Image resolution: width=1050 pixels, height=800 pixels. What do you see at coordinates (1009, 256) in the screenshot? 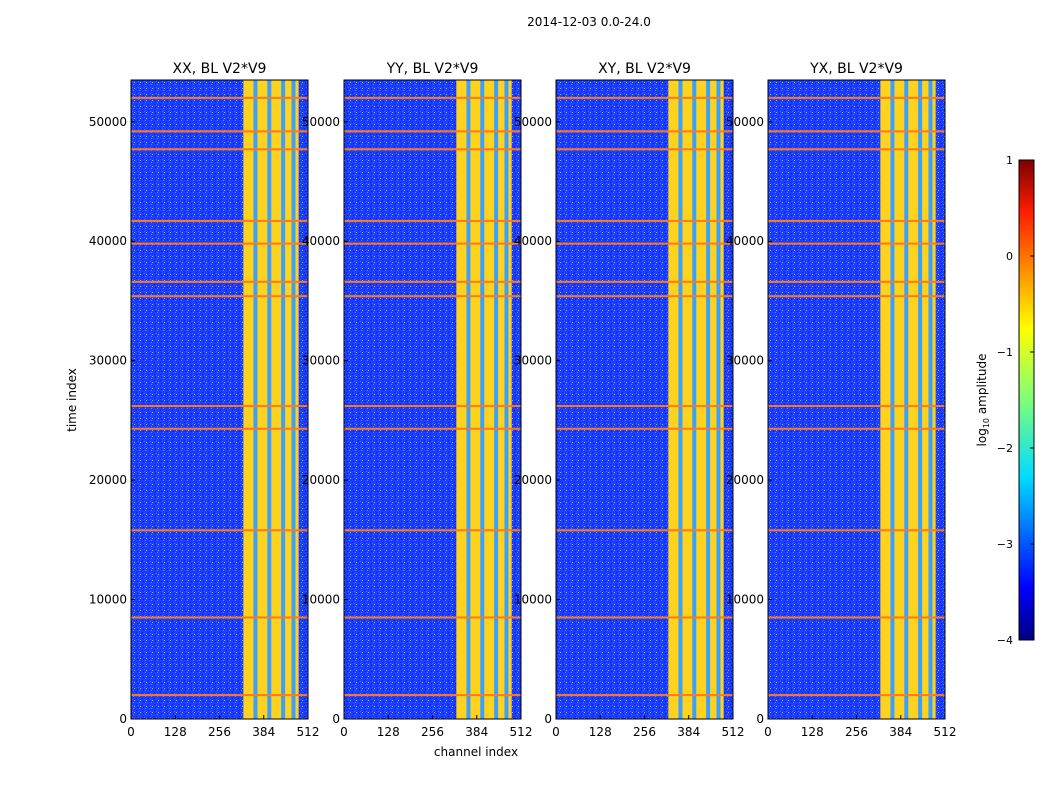
I see `colorbar-tick-label: 0` at bounding box center [1009, 256].